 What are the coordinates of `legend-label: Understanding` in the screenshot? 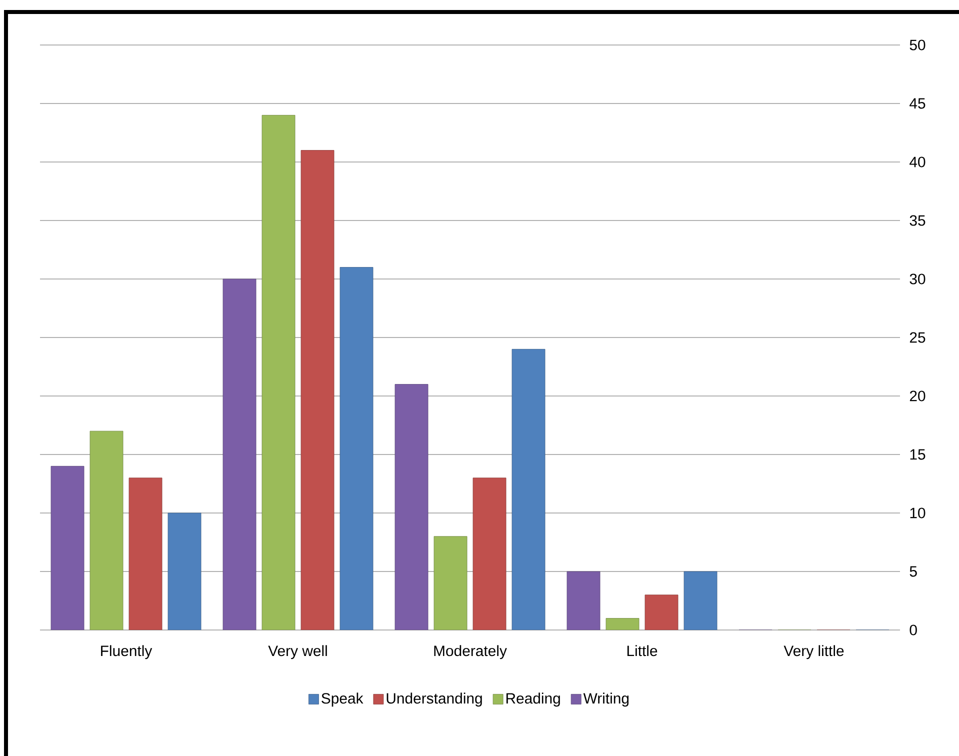 It's located at (434, 699).